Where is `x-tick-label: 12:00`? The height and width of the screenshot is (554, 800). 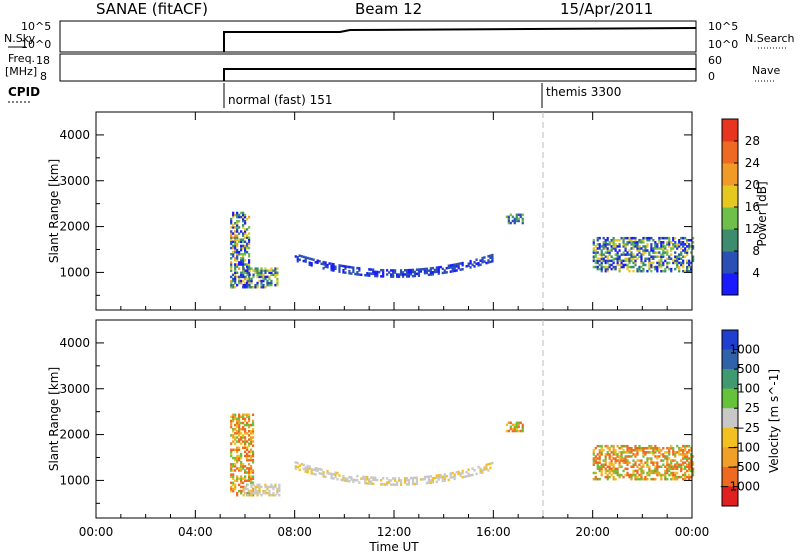
x-tick-label: 12:00 is located at coordinates (394, 532).